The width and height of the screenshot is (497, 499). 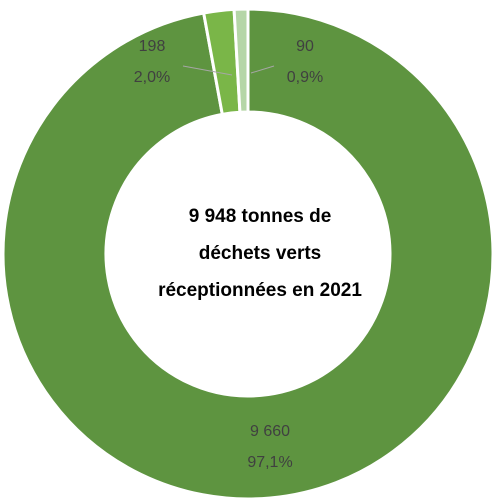 What do you see at coordinates (241, 60) in the screenshot?
I see `donut-slice` at bounding box center [241, 60].